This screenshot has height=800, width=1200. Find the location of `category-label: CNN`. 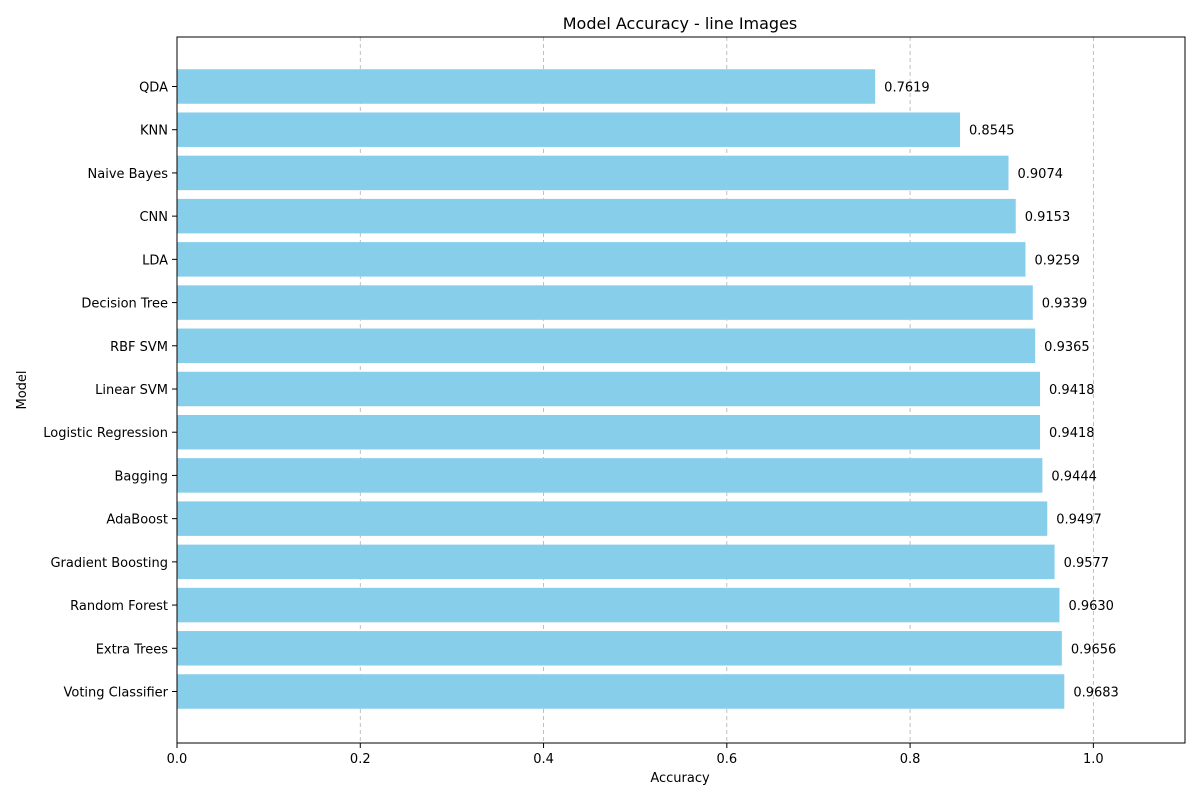

category-label: CNN is located at coordinates (153, 217).